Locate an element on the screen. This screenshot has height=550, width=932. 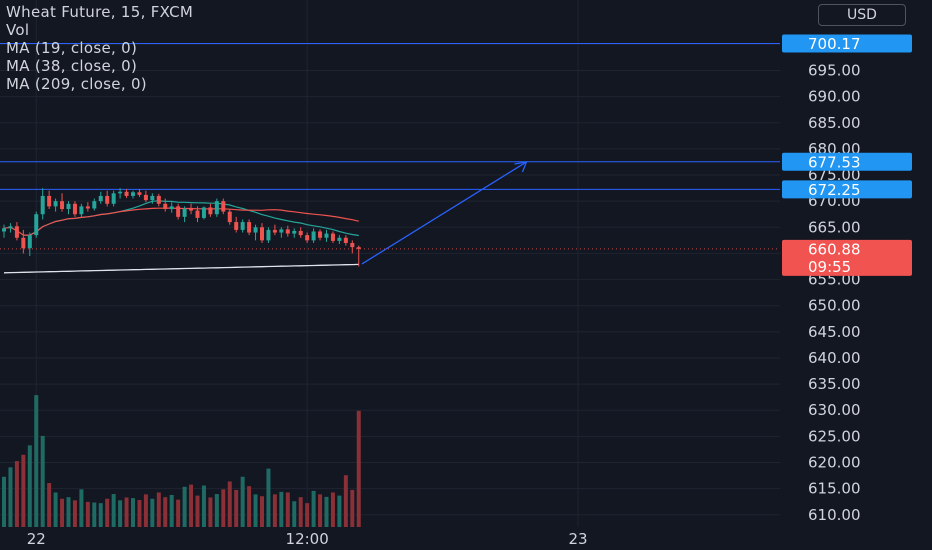
price-tick-label: 620.00 is located at coordinates (834, 463).